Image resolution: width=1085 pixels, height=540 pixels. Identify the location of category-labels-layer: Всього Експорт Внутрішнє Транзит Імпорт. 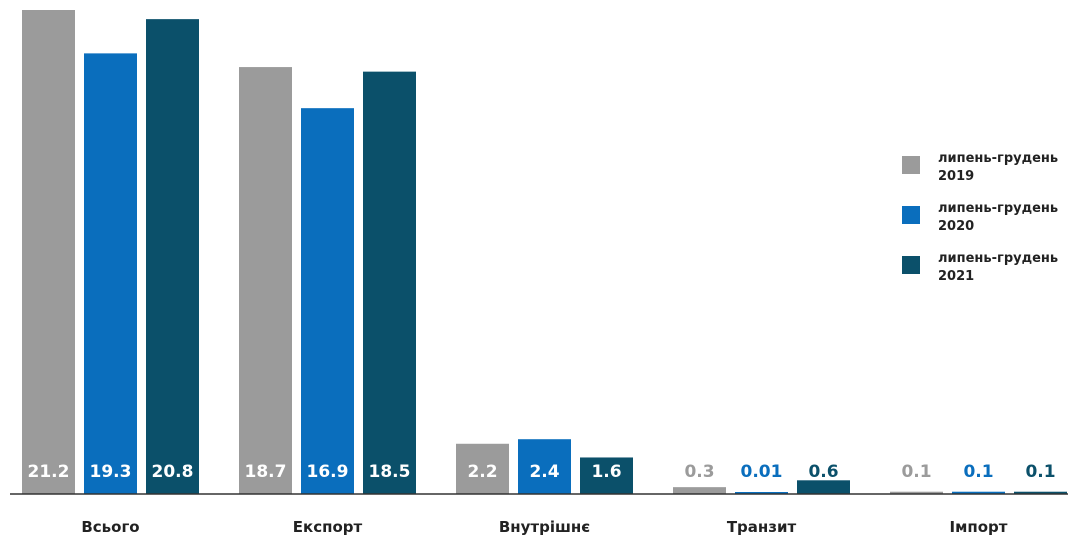
(544, 527).